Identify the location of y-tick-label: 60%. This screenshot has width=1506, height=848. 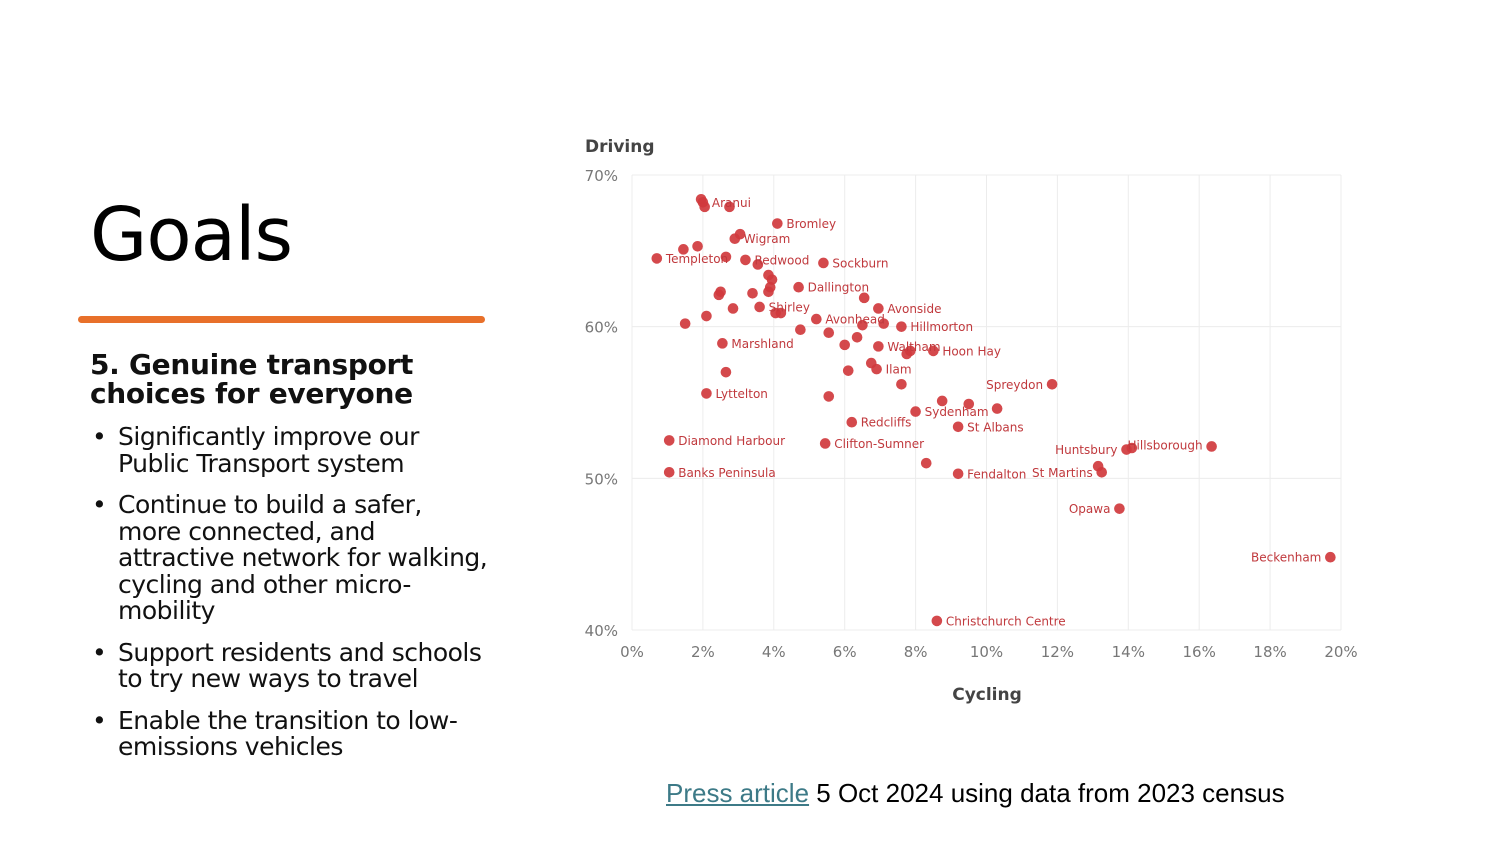
(601, 328).